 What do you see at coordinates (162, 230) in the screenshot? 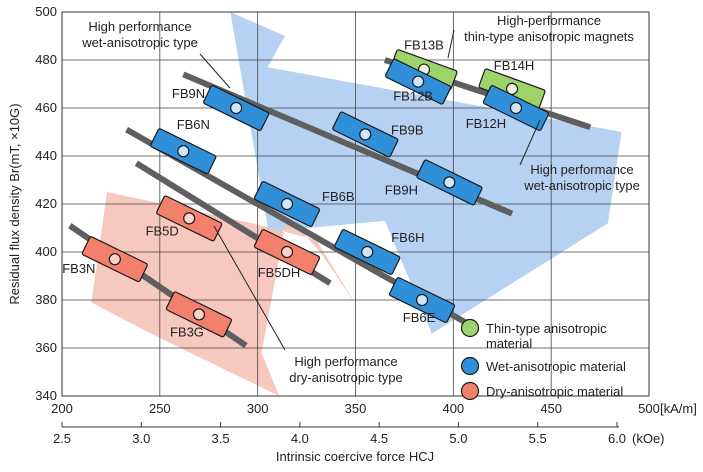
I see `point-label-fb5d: FB5D` at bounding box center [162, 230].